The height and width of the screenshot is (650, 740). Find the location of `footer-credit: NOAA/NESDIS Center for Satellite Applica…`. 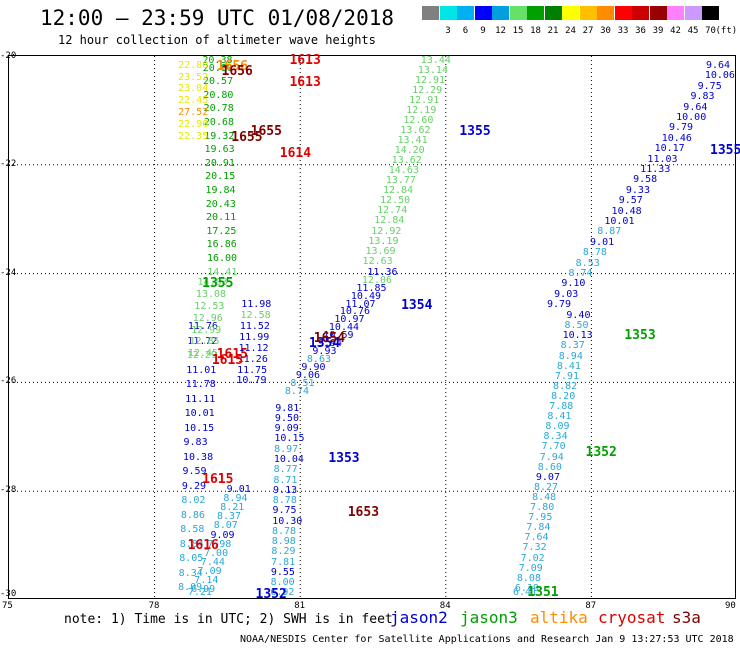

footer-credit: NOAA/NESDIS Center for Satellite Applica… is located at coordinates (487, 639).